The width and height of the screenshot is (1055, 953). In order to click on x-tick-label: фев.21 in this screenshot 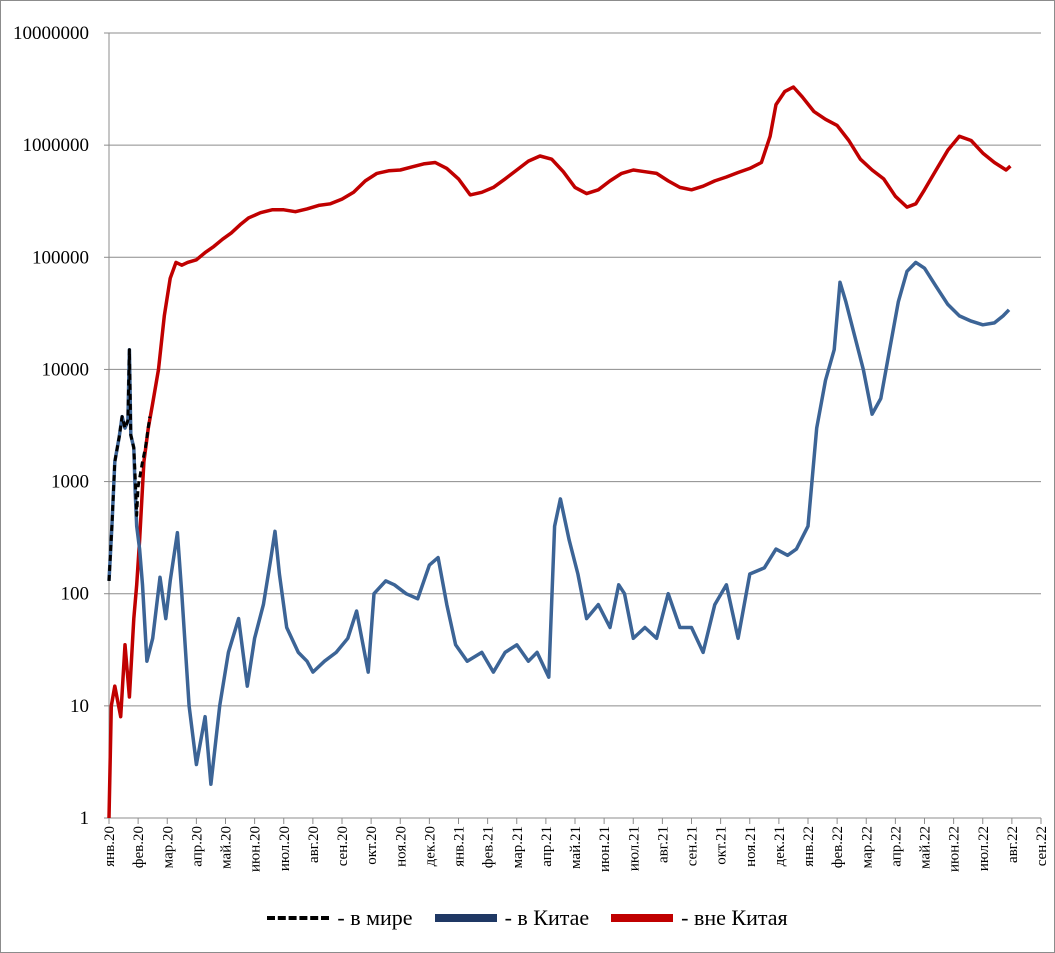, I will do `click(489, 847)`.